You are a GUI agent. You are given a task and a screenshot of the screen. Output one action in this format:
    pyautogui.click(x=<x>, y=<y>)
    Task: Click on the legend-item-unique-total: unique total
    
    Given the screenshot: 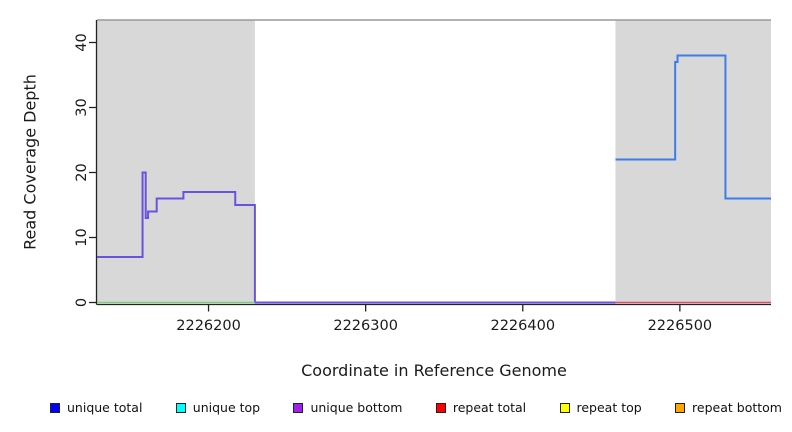 What is the action you would take?
    pyautogui.click(x=96, y=407)
    